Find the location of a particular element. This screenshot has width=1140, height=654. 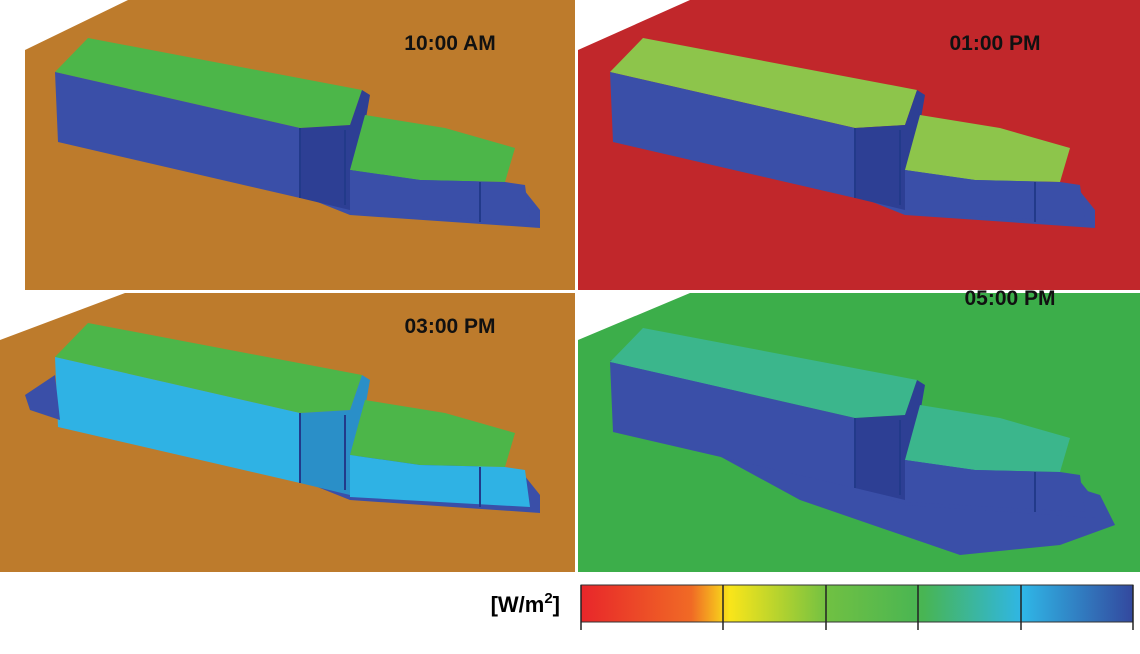

colorbar-ticks is located at coordinates (857, 607).